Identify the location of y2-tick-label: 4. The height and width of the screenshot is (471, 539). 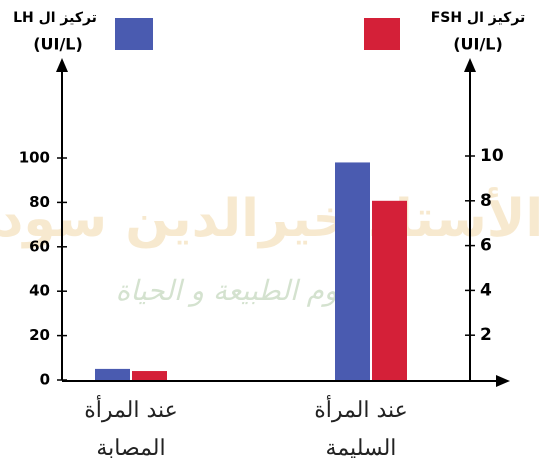
(486, 290).